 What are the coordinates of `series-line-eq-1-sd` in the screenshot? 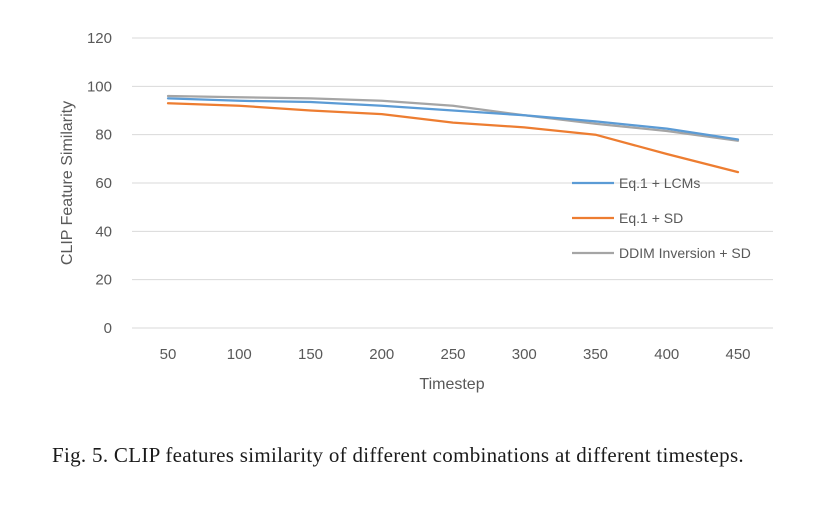 It's located at (453, 138).